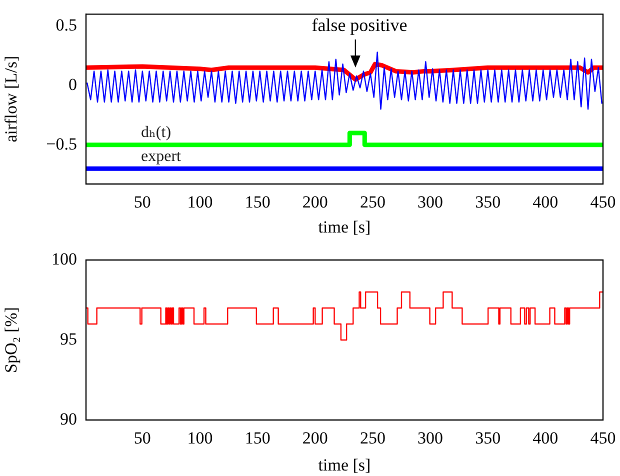  Describe the element at coordinates (68, 338) in the screenshot. I see `y-tick-label: 95` at that location.